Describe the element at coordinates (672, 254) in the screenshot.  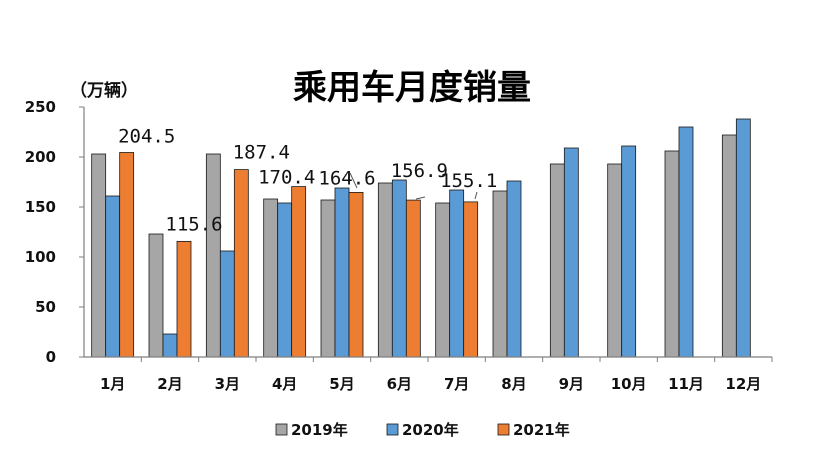
I see `bar-2019年-11月` at that location.